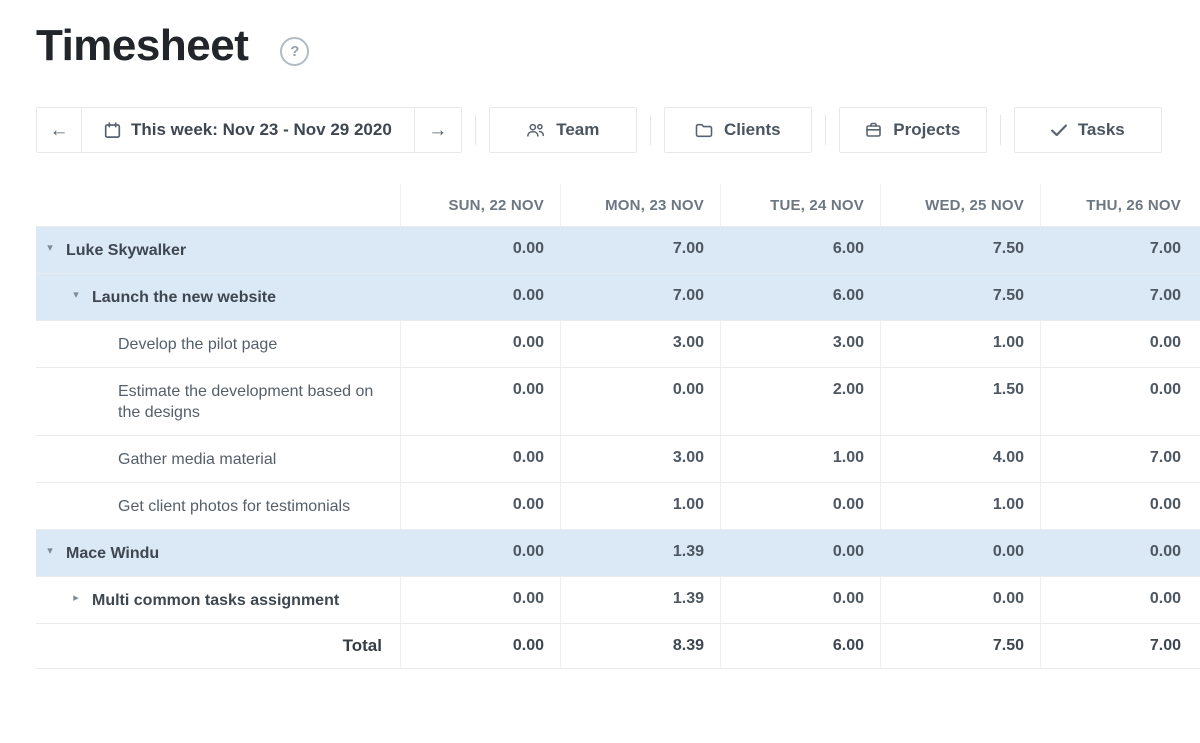  I want to click on help-icon: ?, so click(295, 51).